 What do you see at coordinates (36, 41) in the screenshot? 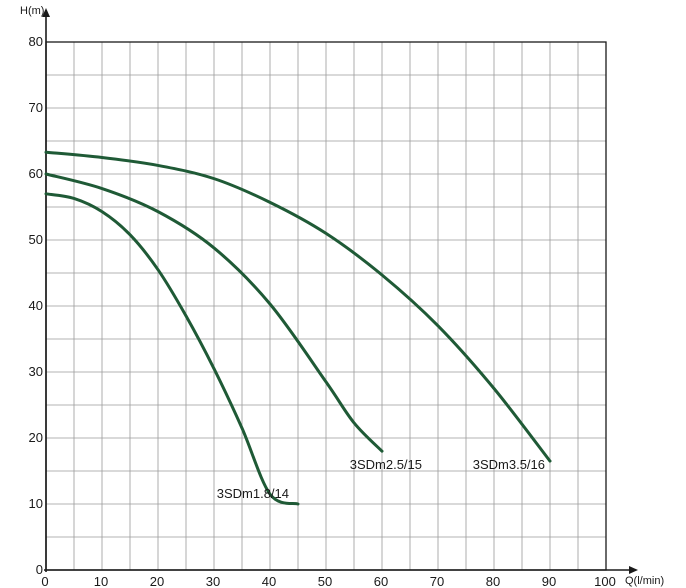
I see `y-tick-label-80: 80` at bounding box center [36, 41].